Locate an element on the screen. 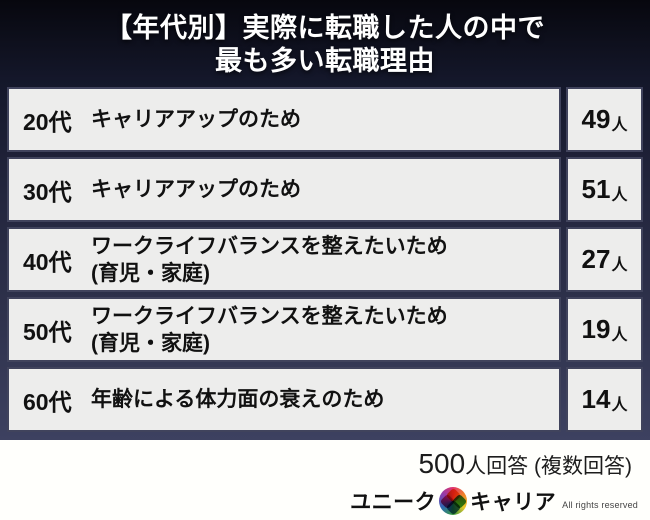  count-value: 19 is located at coordinates (596, 329).